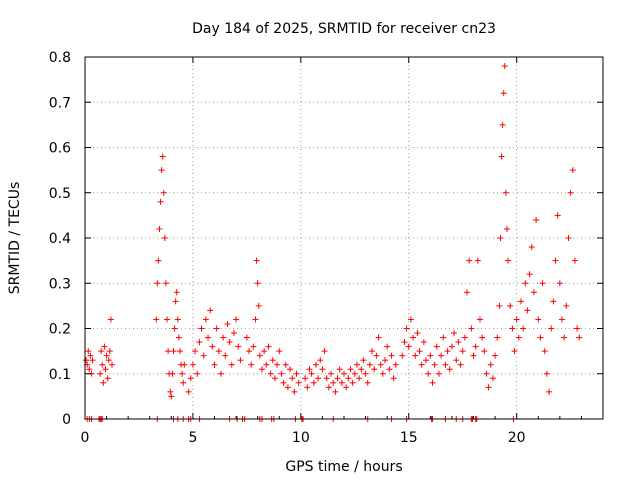 This screenshot has height=480, width=640. I want to click on x-tick-label: 10, so click(301, 438).